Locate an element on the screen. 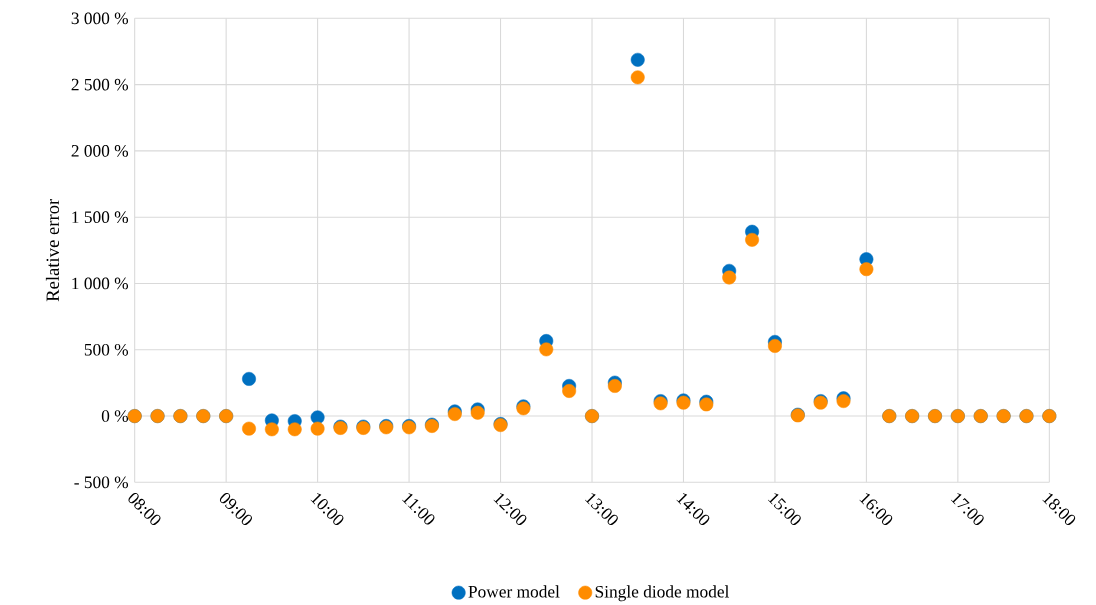 The image size is (1096, 605). y-tick-label: 3 000 % is located at coordinates (100, 18).